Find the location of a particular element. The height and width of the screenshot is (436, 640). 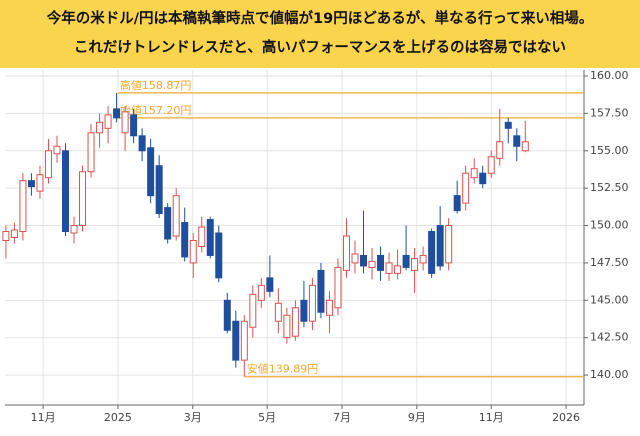

x-tick-label: 3月 is located at coordinates (193, 417).